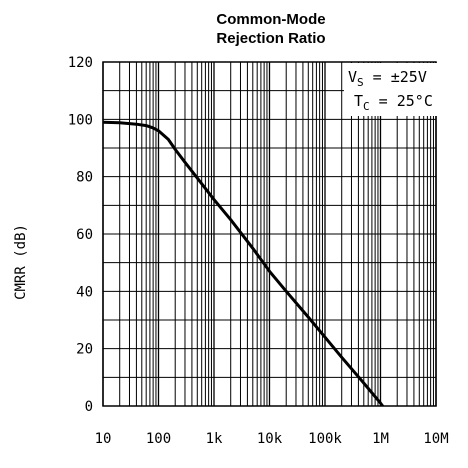  What do you see at coordinates (395, 77) in the screenshot?
I see `annotation-vs-value: = ±25V` at bounding box center [395, 77].